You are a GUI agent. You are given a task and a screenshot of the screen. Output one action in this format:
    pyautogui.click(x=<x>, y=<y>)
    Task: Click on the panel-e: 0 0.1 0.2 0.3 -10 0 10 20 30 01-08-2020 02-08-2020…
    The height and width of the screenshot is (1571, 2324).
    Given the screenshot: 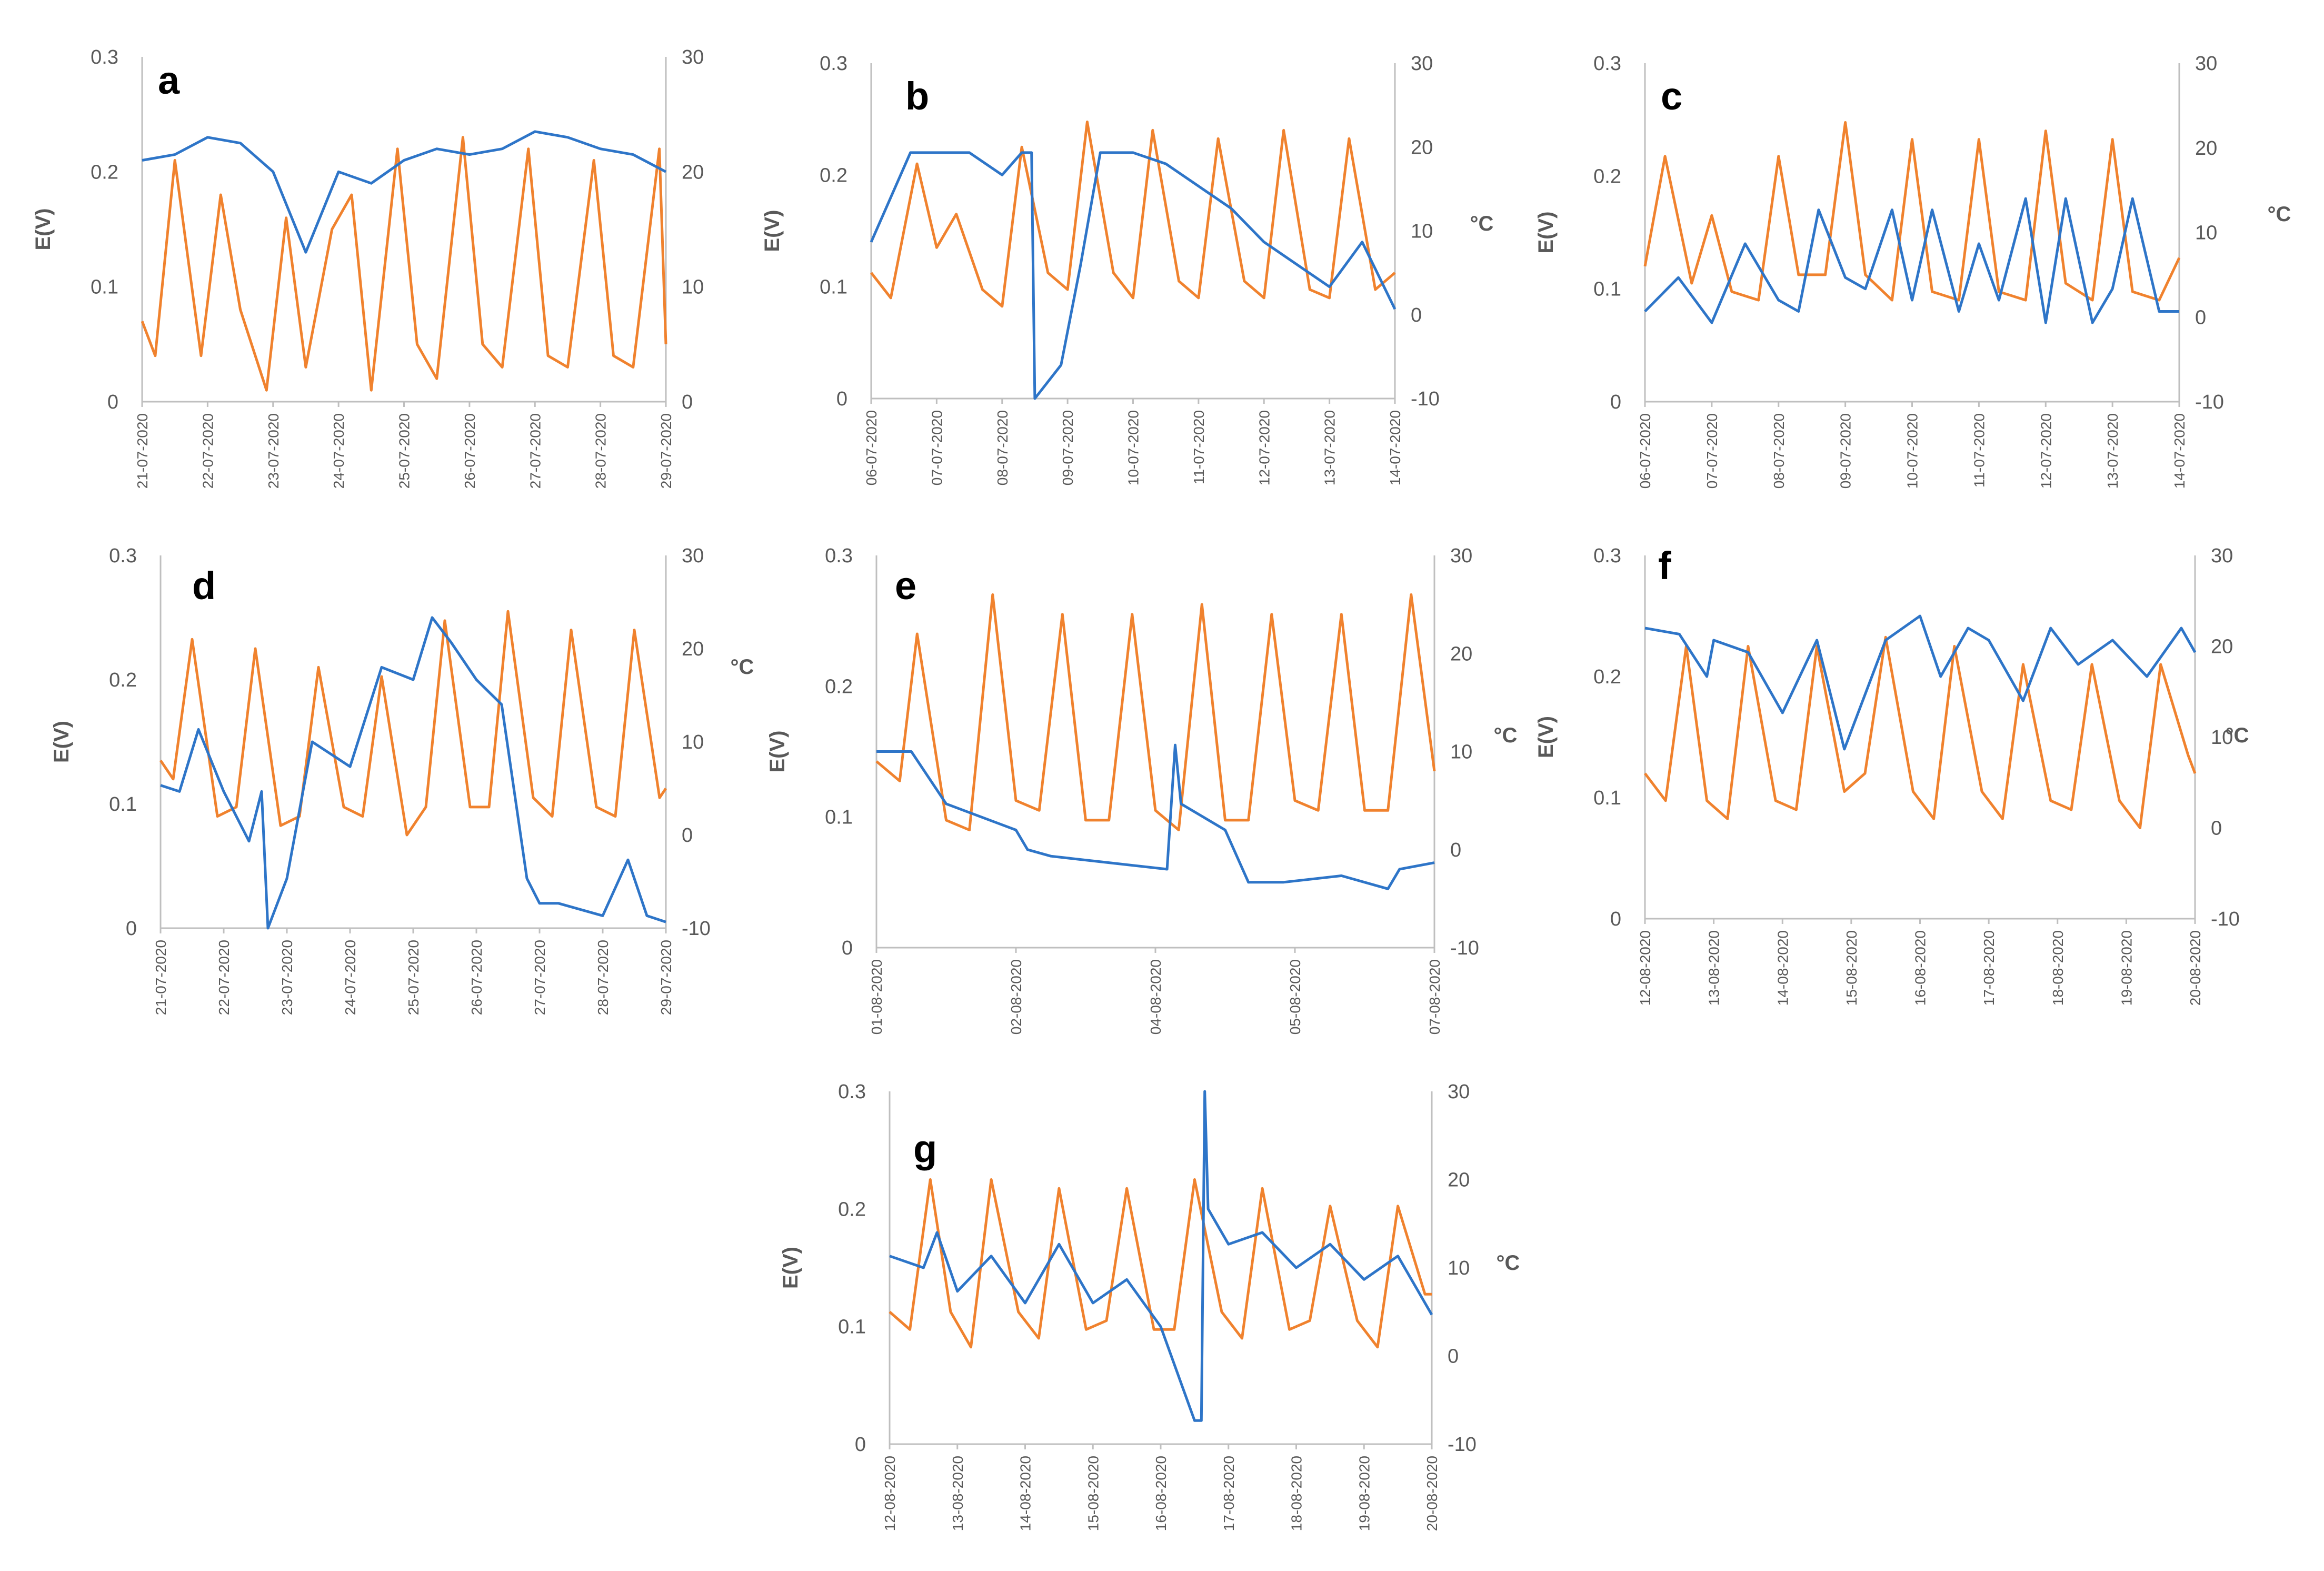 What is the action you would take?
    pyautogui.click(x=1141, y=790)
    